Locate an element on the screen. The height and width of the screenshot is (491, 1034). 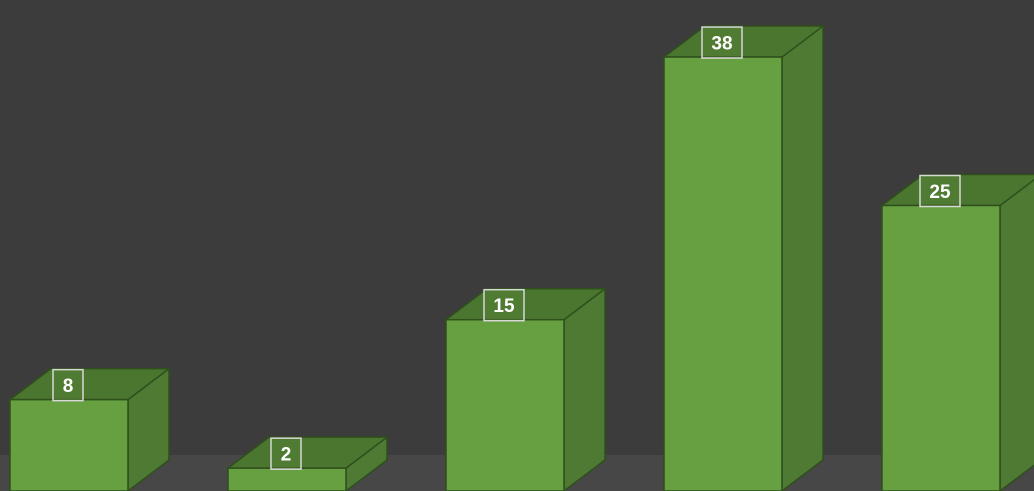
data-label: 15 is located at coordinates (504, 305).